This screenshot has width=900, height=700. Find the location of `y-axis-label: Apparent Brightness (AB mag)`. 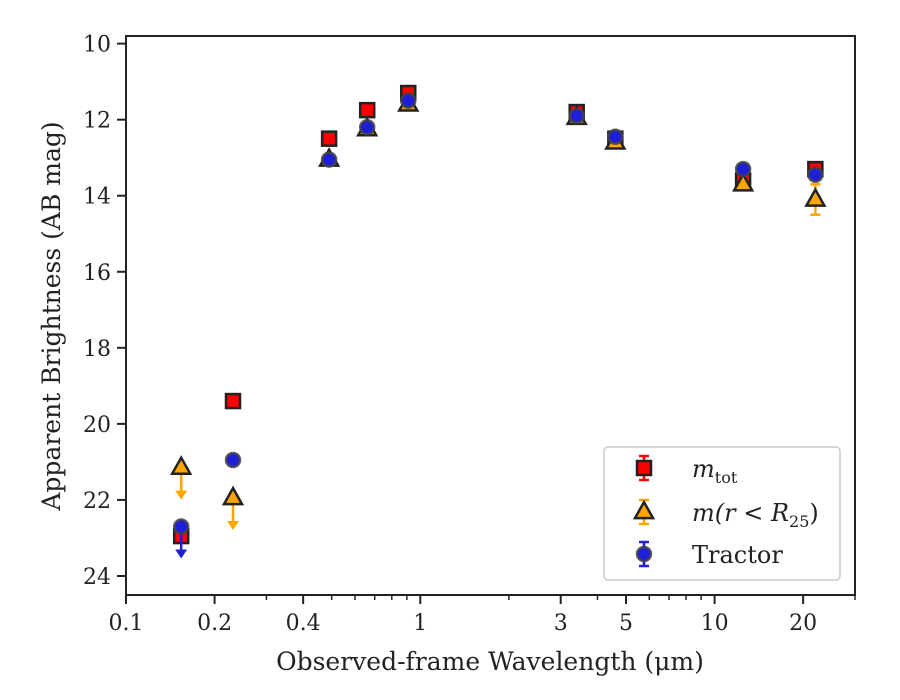

y-axis-label: Apparent Brightness (AB mag) is located at coordinates (51, 316).